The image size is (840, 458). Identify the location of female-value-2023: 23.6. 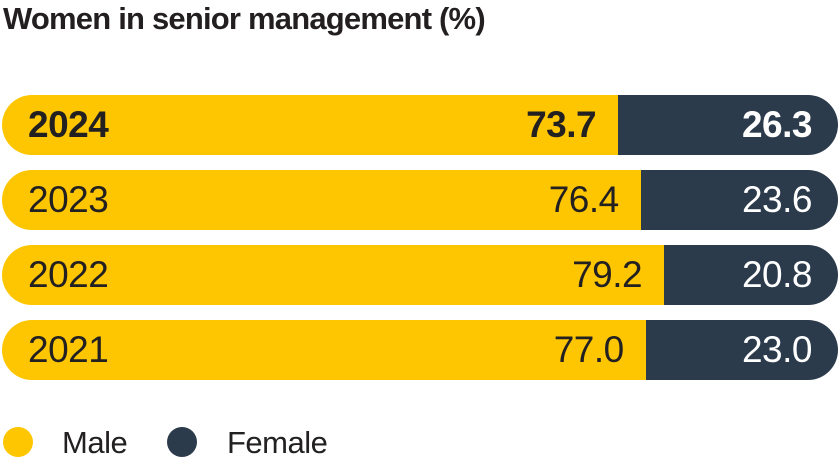
(777, 199).